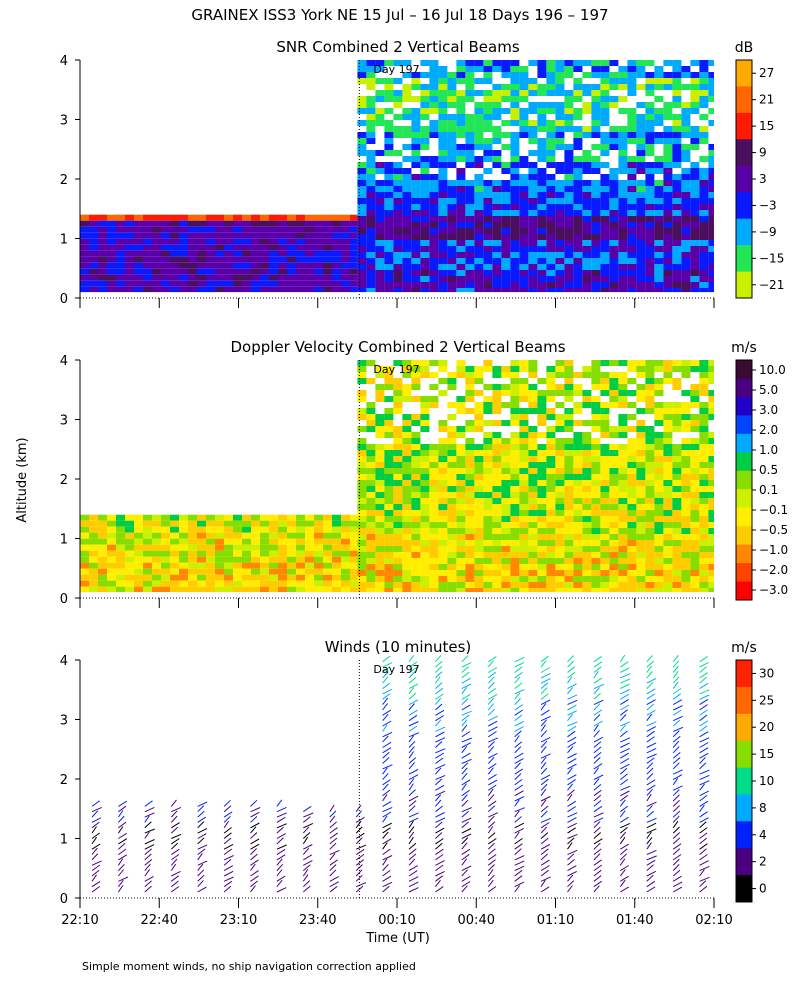 Image resolution: width=800 pixels, height=1004 pixels. What do you see at coordinates (766, 700) in the screenshot?
I see `colorbar-tick-label: 25` at bounding box center [766, 700].